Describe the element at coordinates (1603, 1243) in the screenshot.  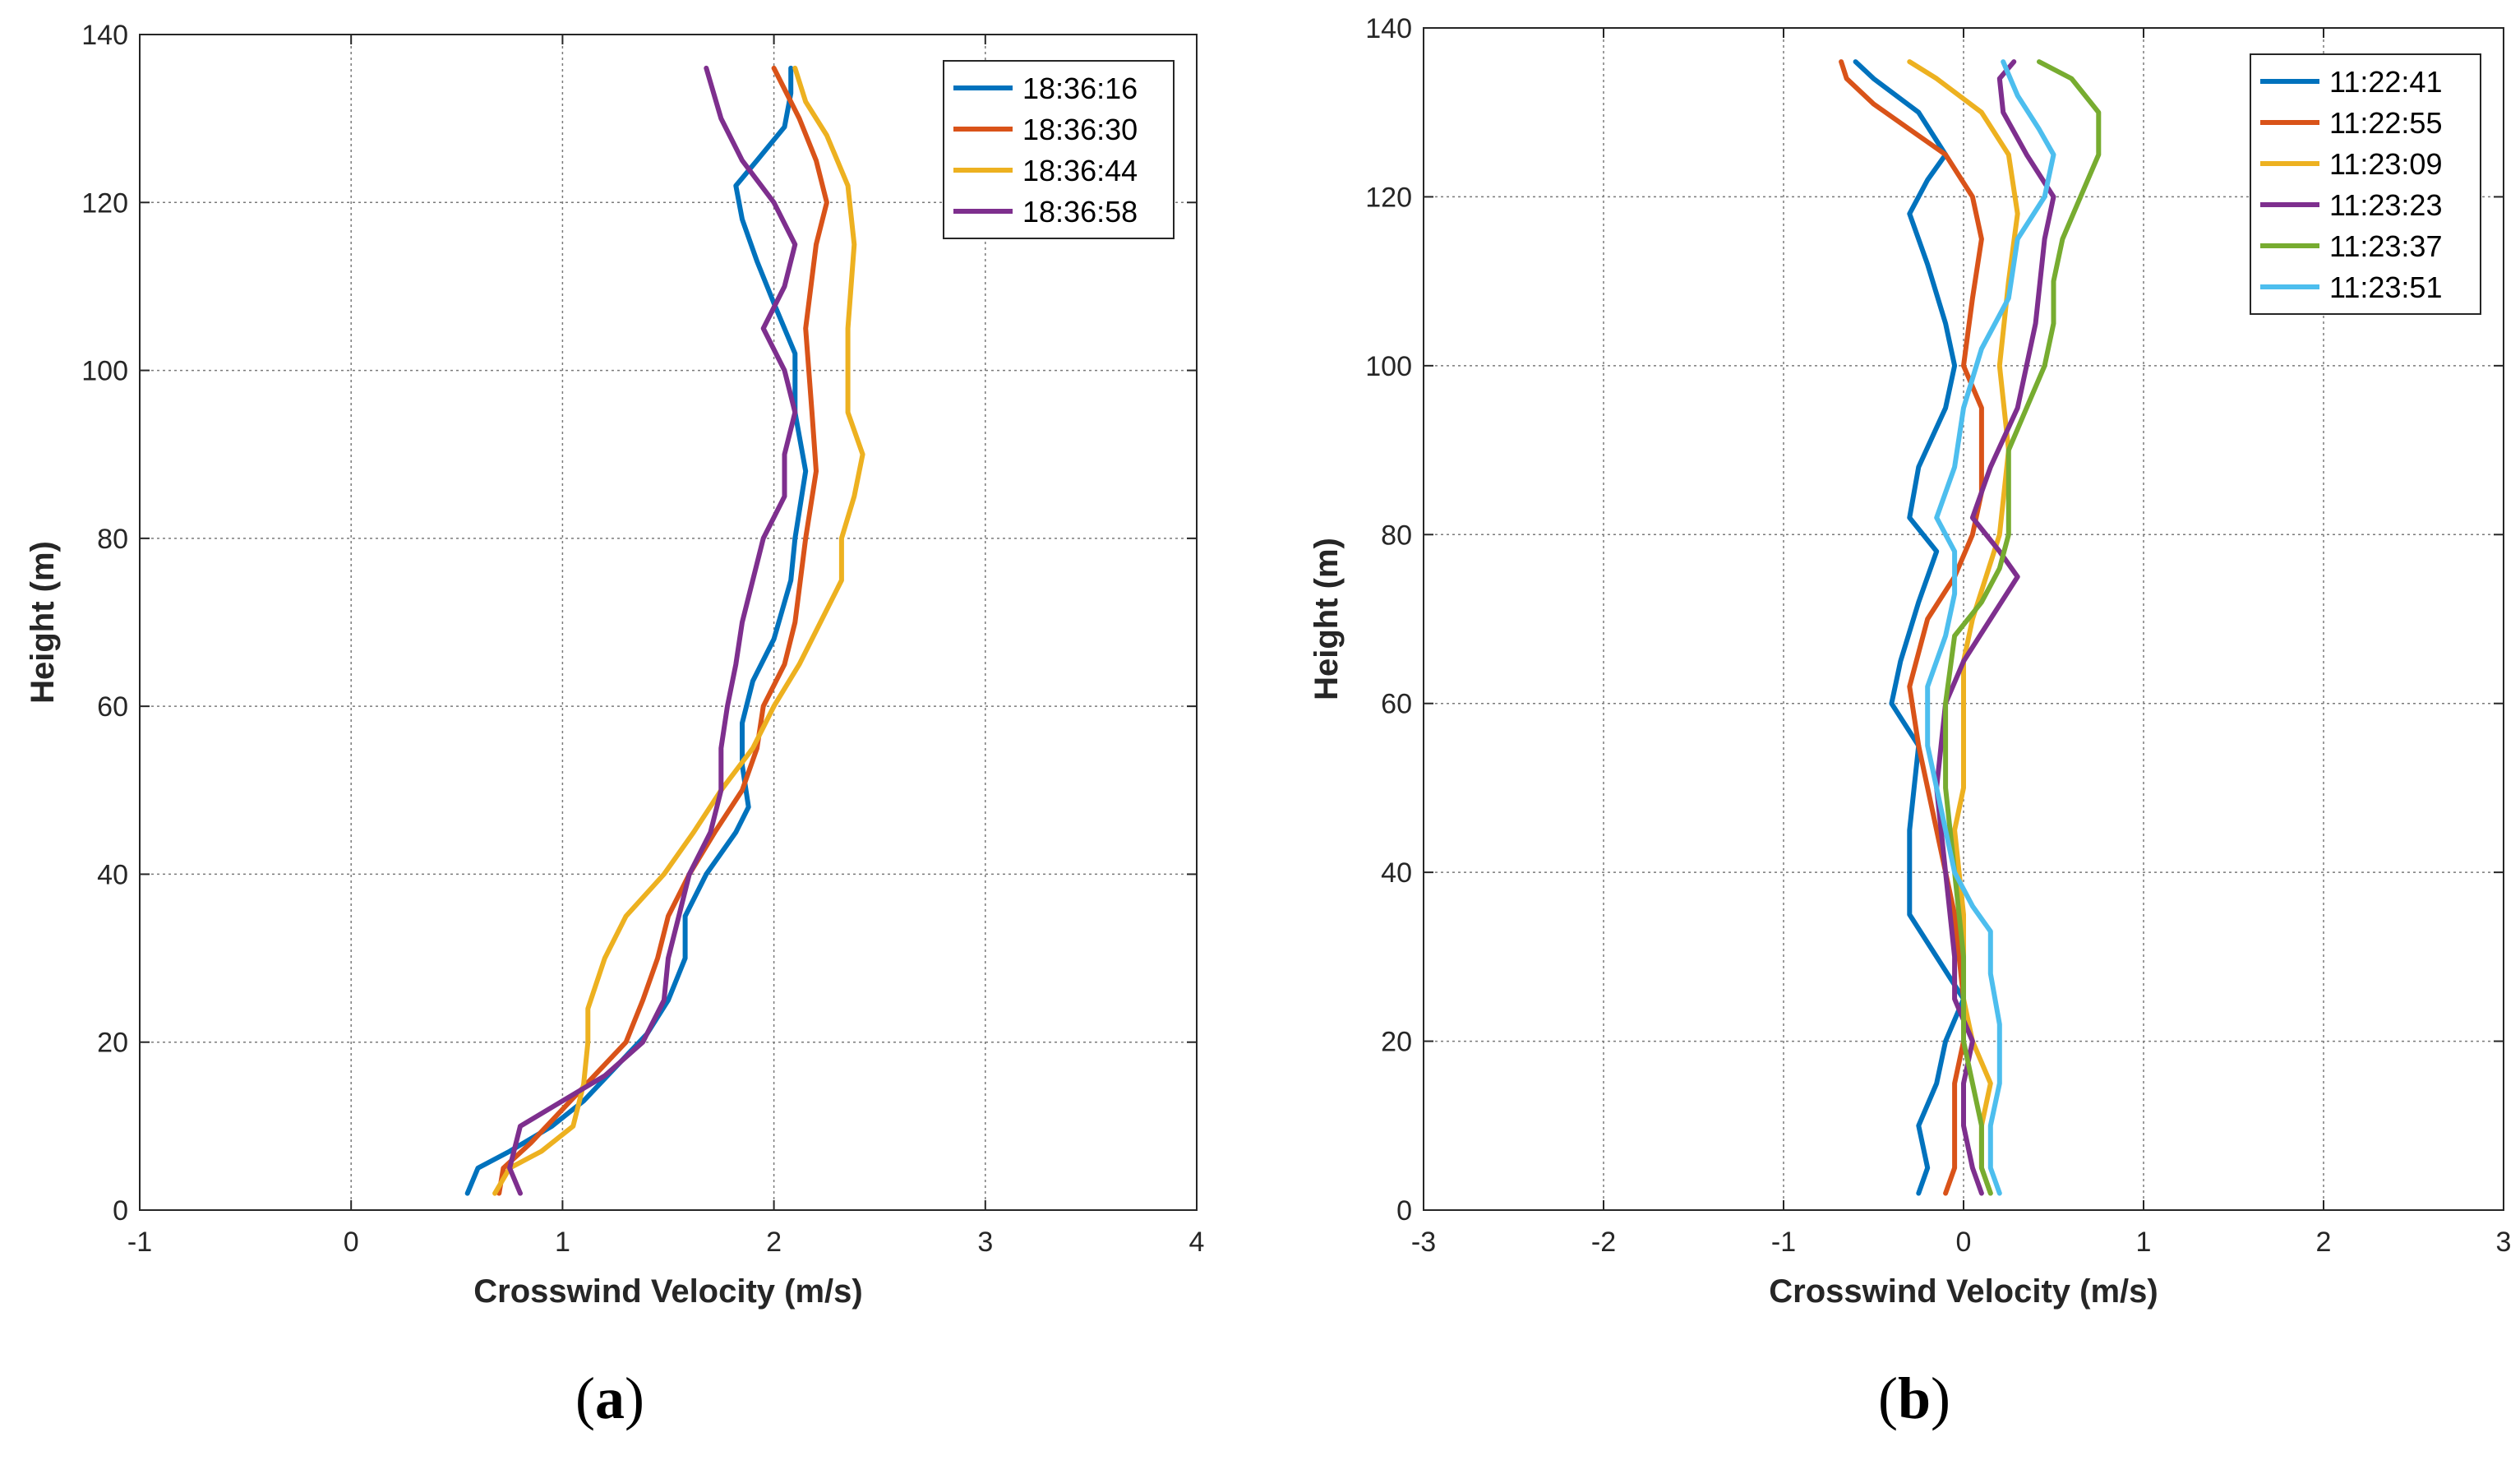
I see `x-tick-label: -2` at that location.